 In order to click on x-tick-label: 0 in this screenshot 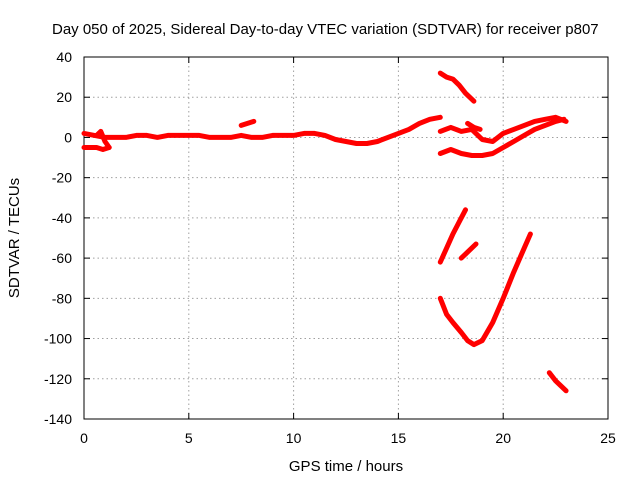, I will do `click(84, 438)`.